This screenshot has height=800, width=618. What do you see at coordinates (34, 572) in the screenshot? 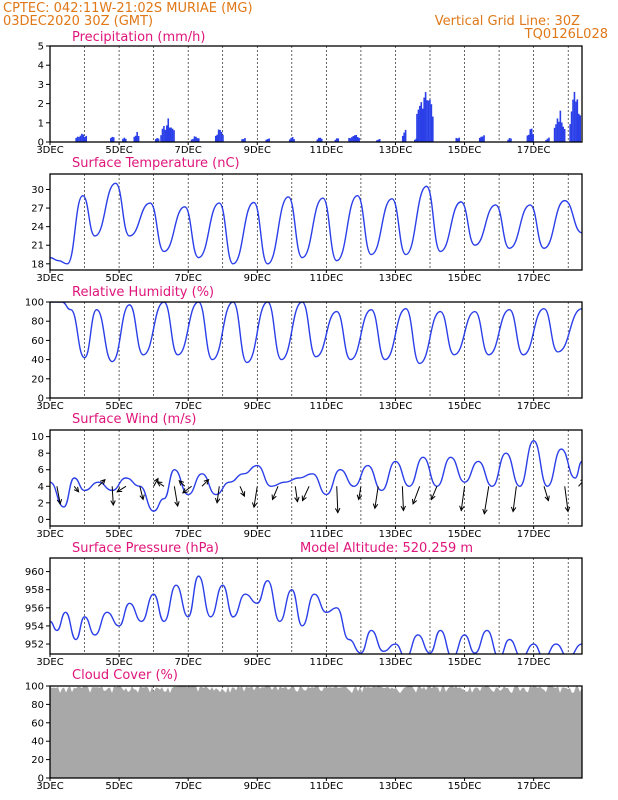
I see `y-tick-label: 960` at bounding box center [34, 572].